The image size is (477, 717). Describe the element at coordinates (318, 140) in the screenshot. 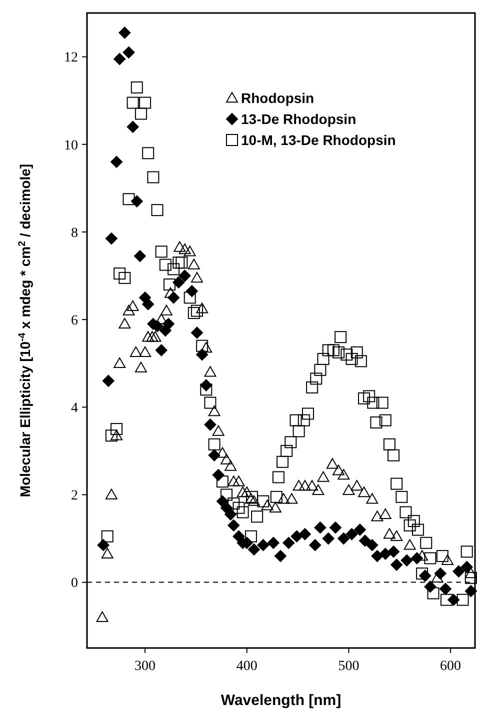

I see `legend-label: 10-M, 13-De Rhodopsin` at that location.